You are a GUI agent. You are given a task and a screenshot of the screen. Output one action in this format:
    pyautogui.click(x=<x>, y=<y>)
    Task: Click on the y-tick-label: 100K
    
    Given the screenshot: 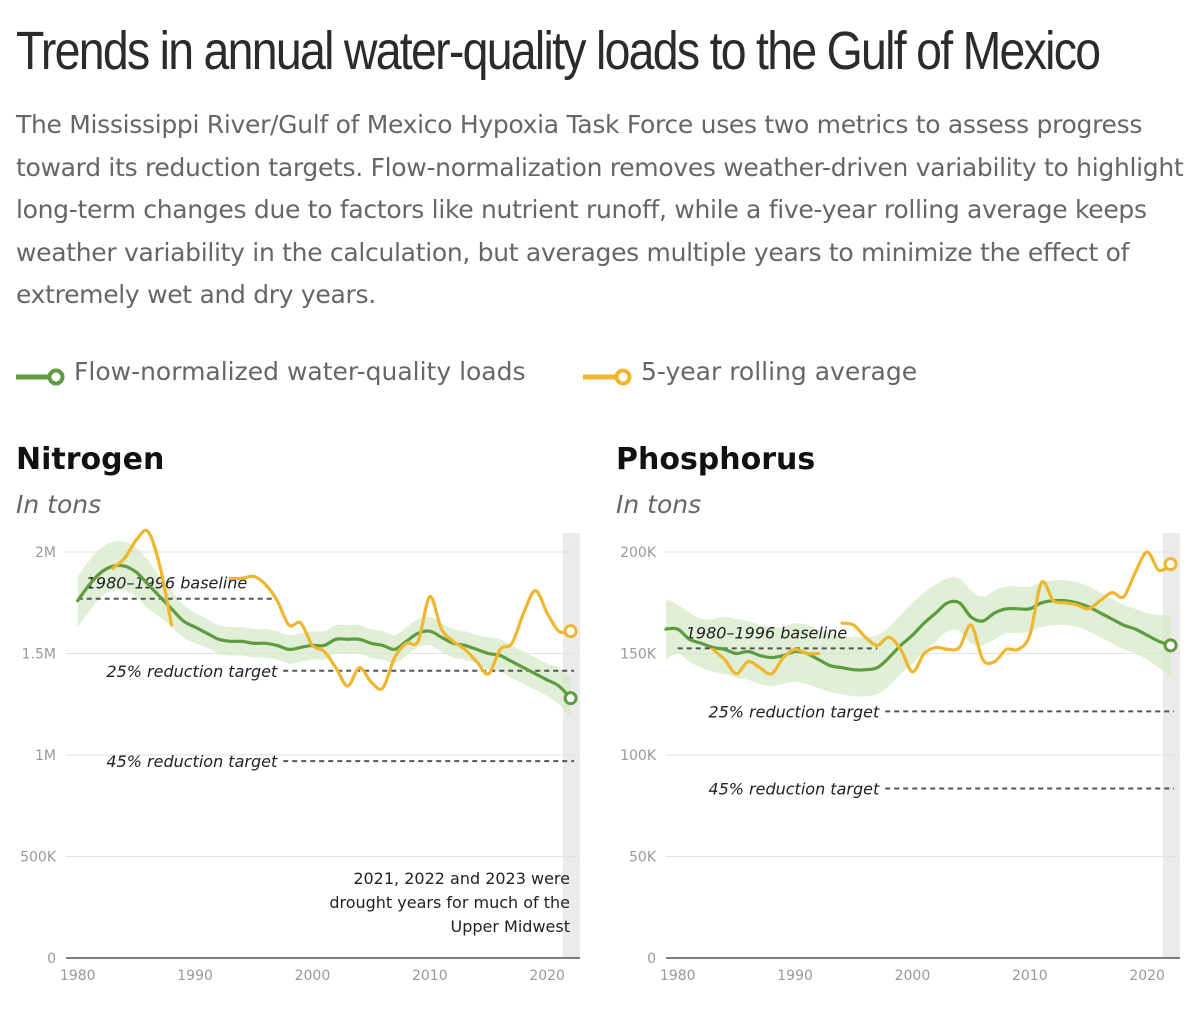 What is the action you would take?
    pyautogui.click(x=638, y=756)
    